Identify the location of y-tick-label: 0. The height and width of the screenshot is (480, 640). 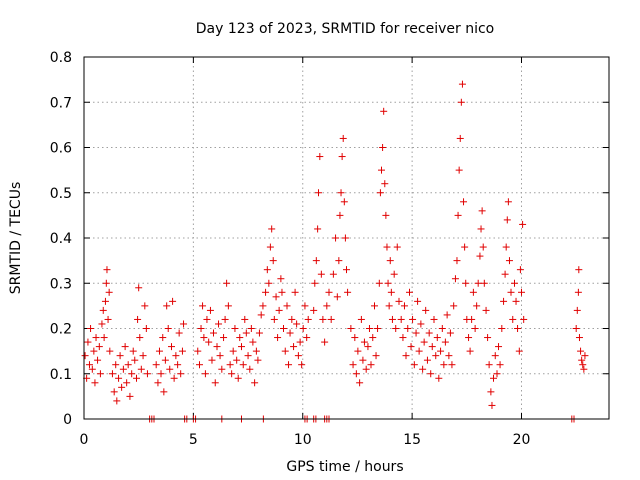
(67, 420).